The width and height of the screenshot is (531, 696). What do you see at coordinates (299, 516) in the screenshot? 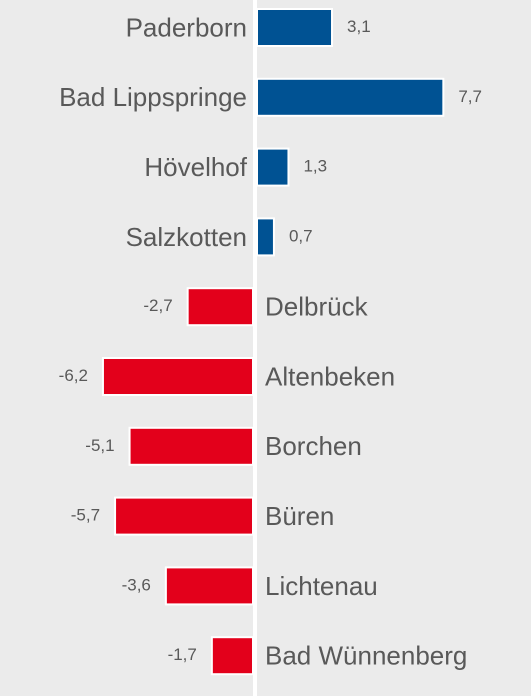
I see `category-label: Büren` at bounding box center [299, 516].